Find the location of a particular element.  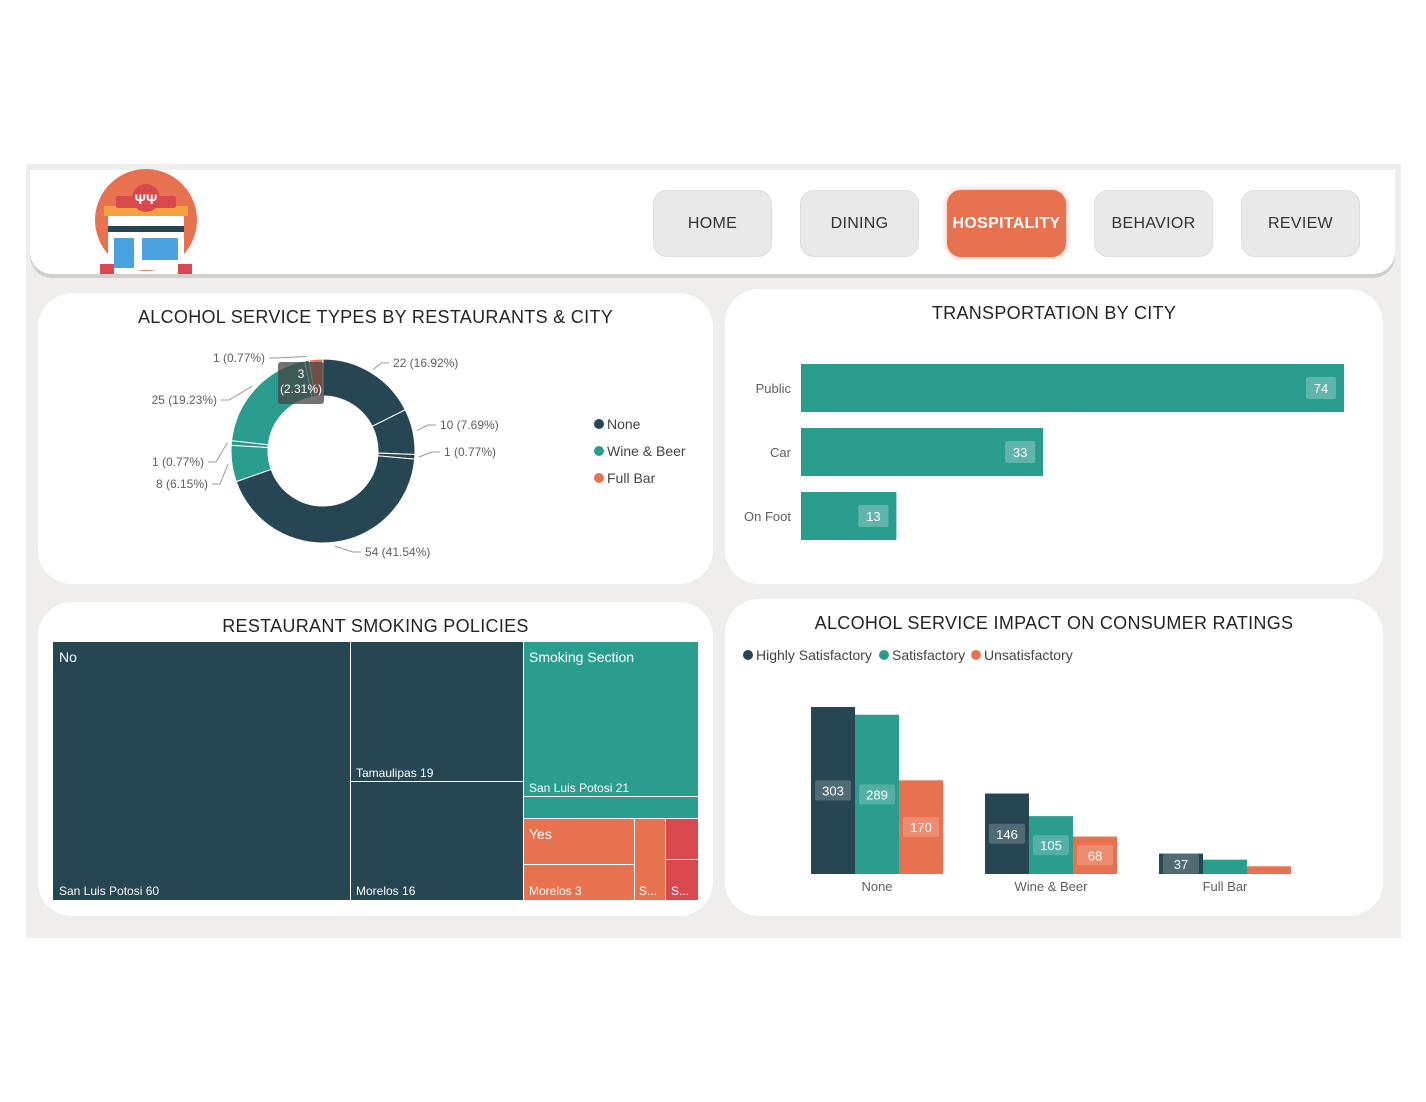

transport-value-label-0: 74 is located at coordinates (1321, 388).